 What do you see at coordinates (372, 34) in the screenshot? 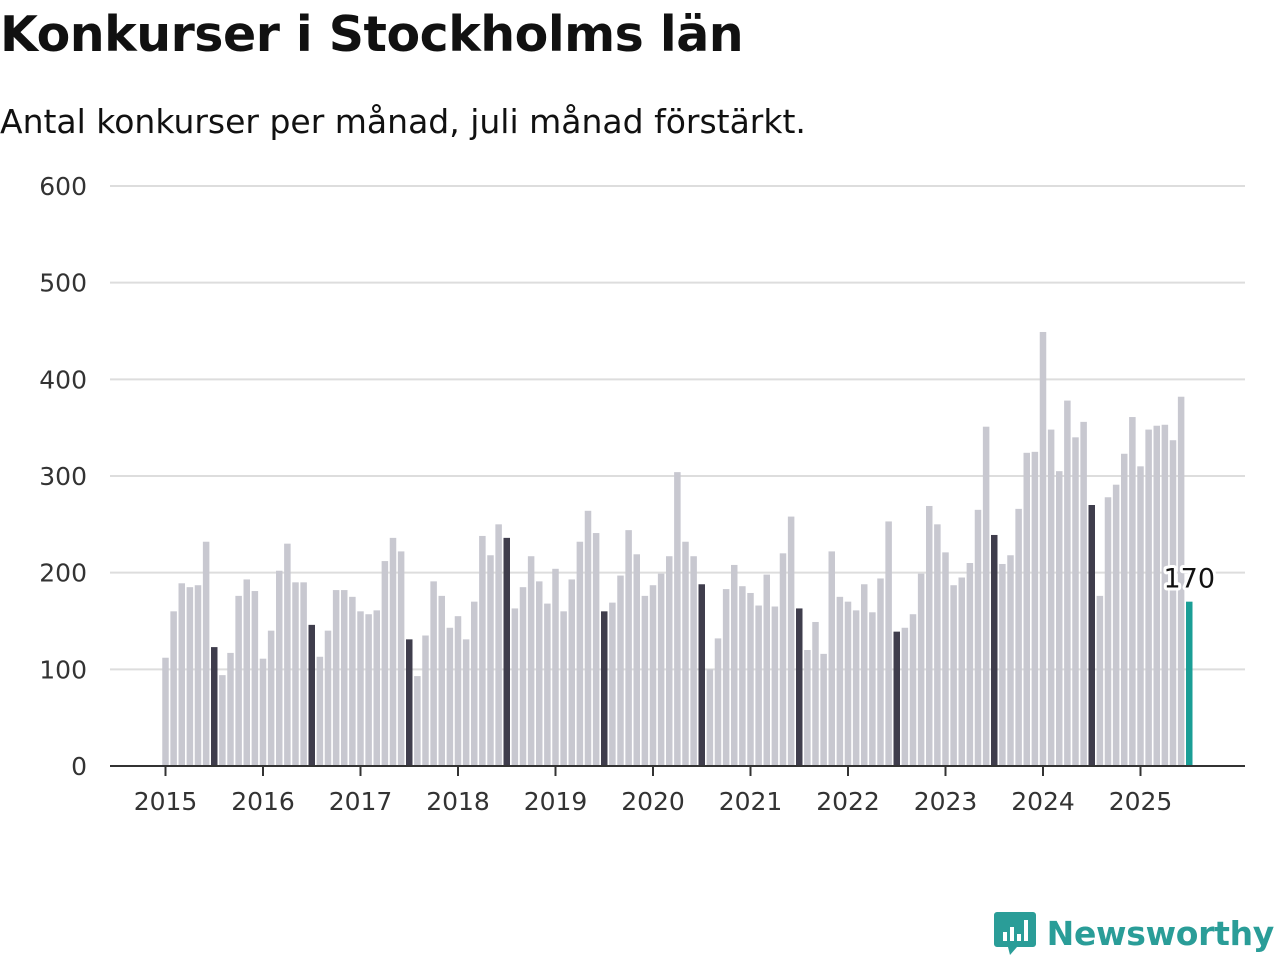
I see `chart-title: Konkurser i Stockholms län` at bounding box center [372, 34].